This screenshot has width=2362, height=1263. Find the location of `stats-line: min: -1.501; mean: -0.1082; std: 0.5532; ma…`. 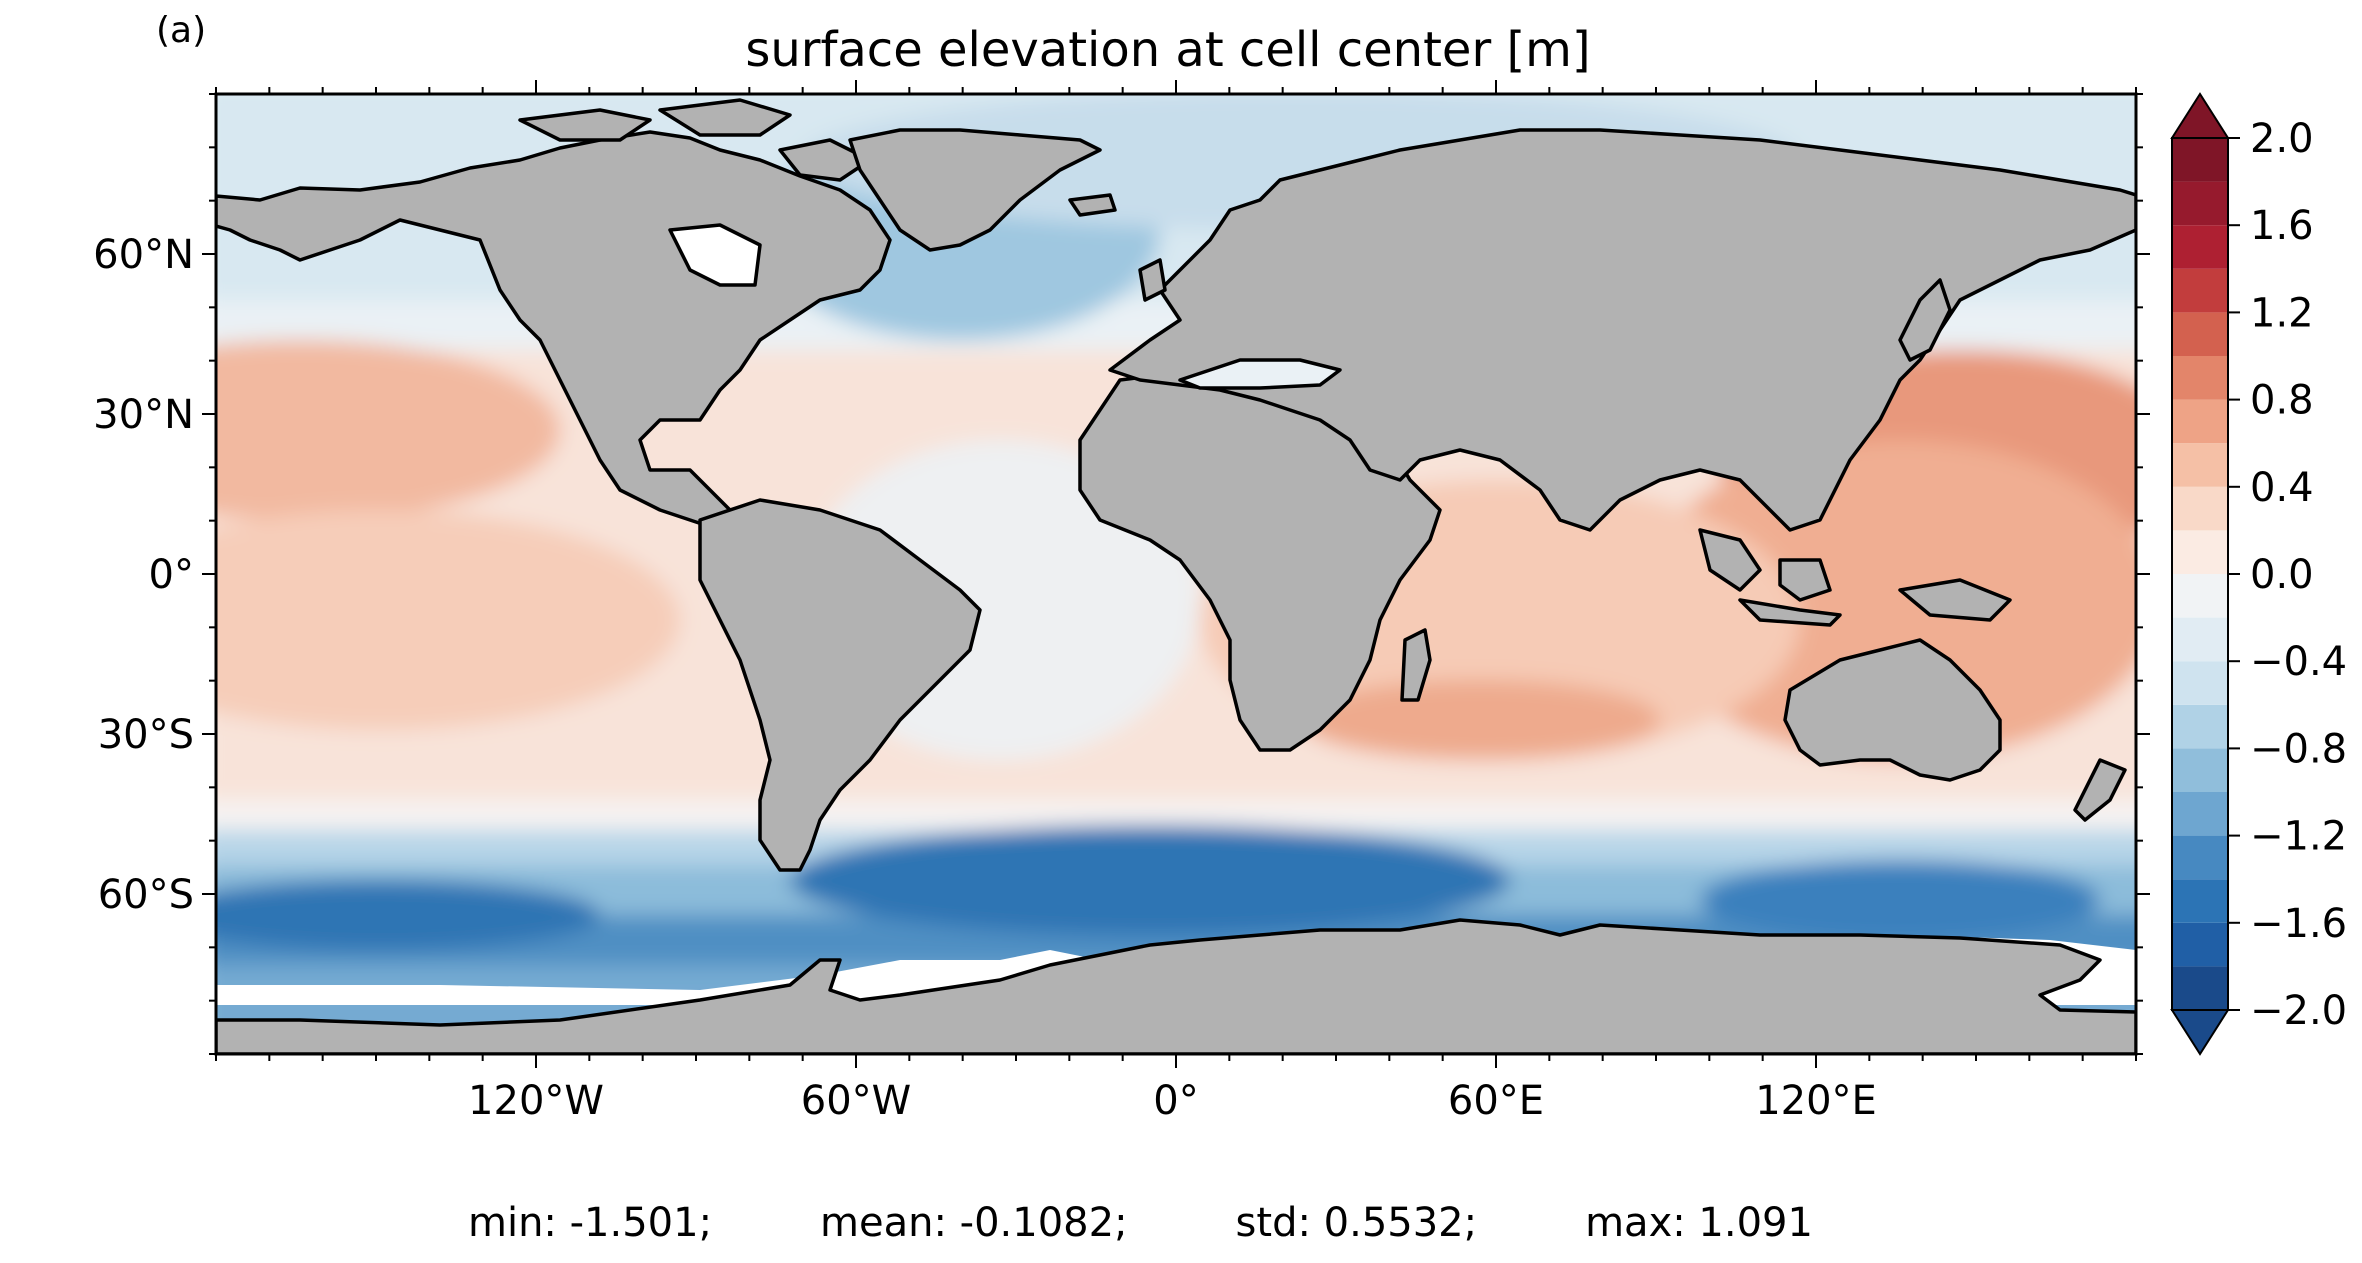

stats-line: min: -1.501; mean: -0.1082; std: 0.5532; ma… is located at coordinates (1140, 1223).